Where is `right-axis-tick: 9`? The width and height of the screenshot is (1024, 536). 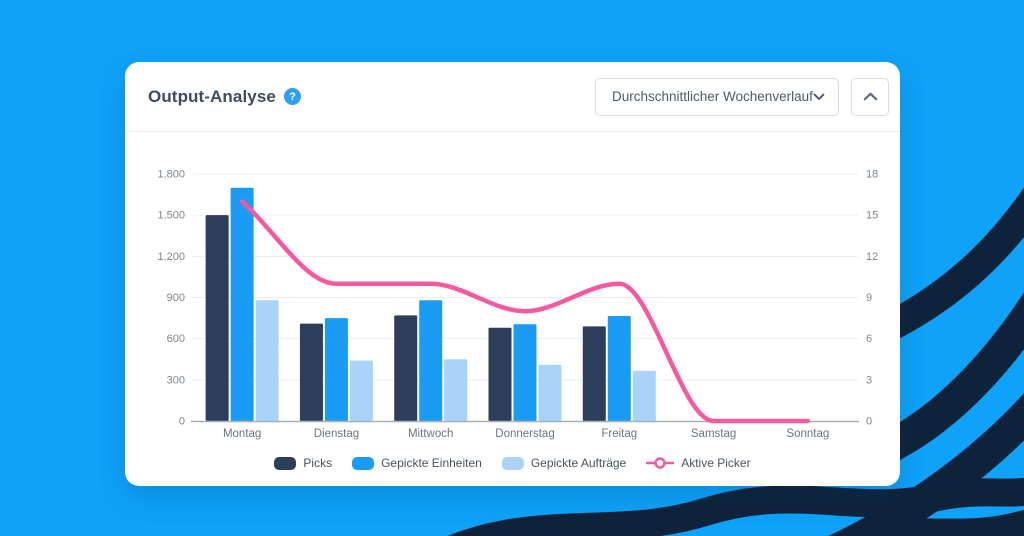 right-axis-tick: 9 is located at coordinates (869, 298).